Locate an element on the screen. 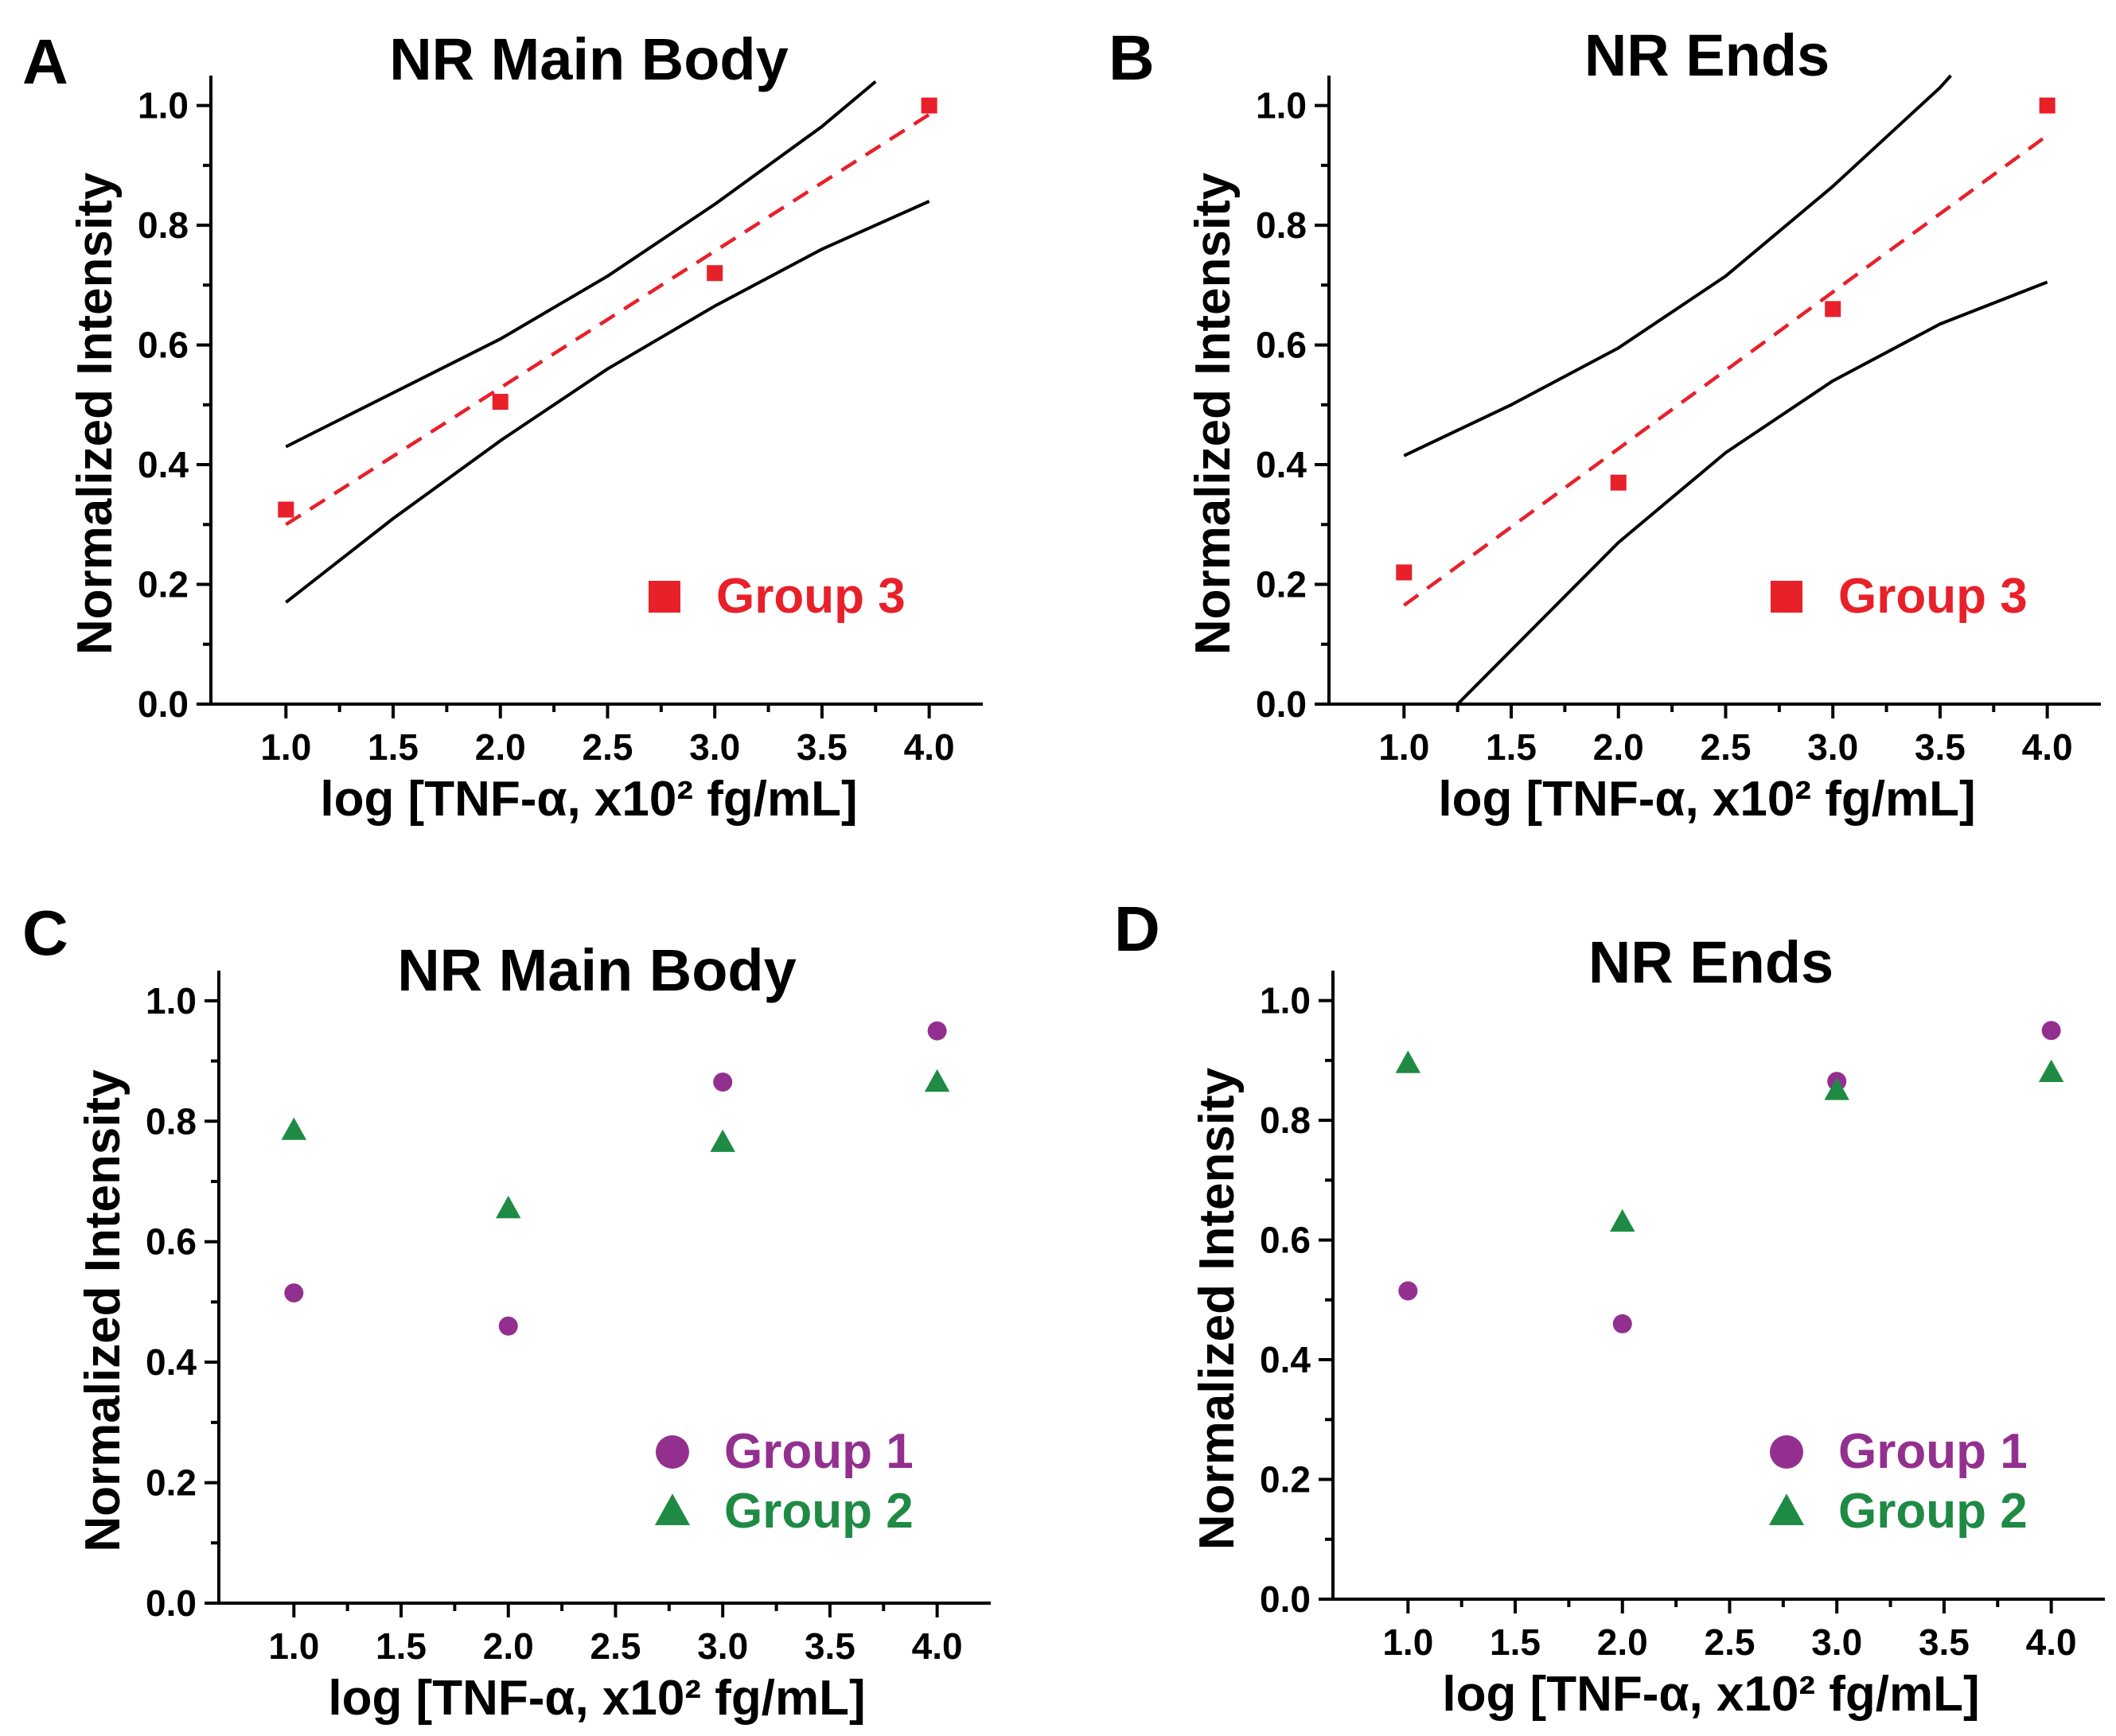  chart-title: NR Main Body is located at coordinates (589, 59).